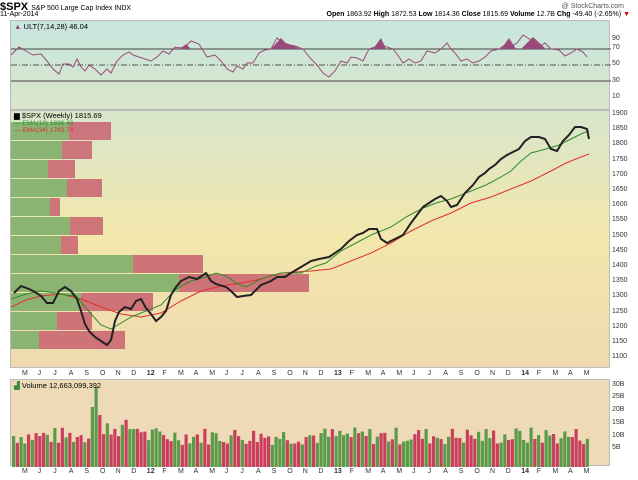  Describe the element at coordinates (620, 326) in the screenshot. I see `price-tick: 1200` at that location.